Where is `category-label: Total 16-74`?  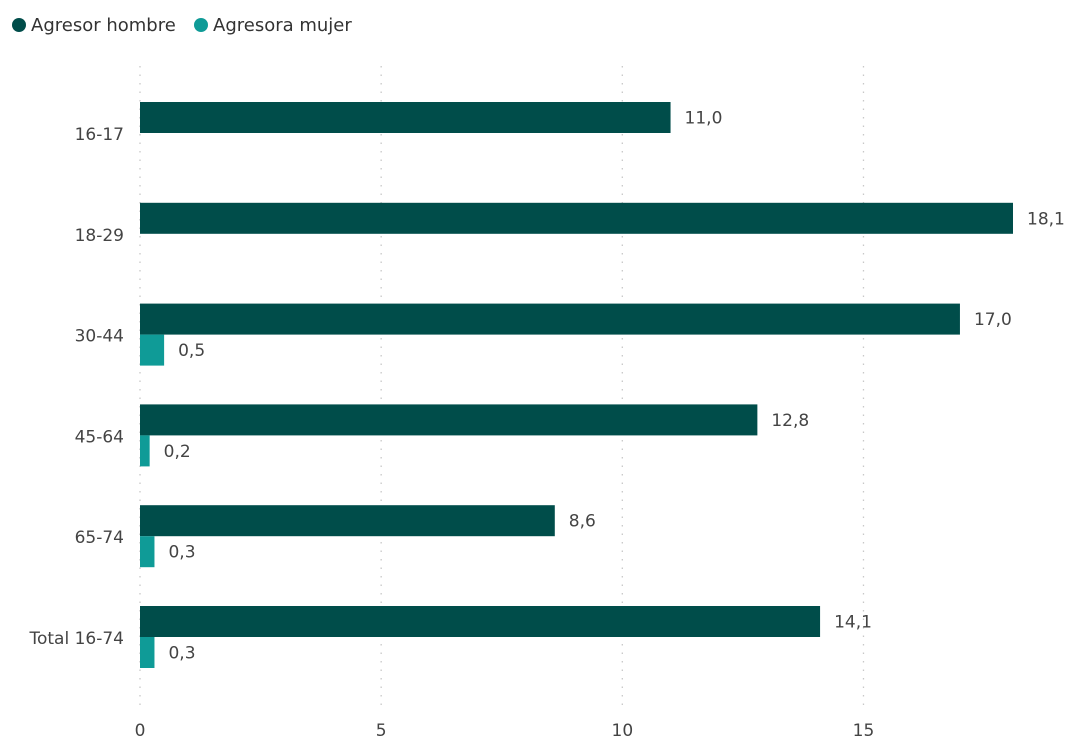 category-label: Total 16-74 is located at coordinates (76, 639).